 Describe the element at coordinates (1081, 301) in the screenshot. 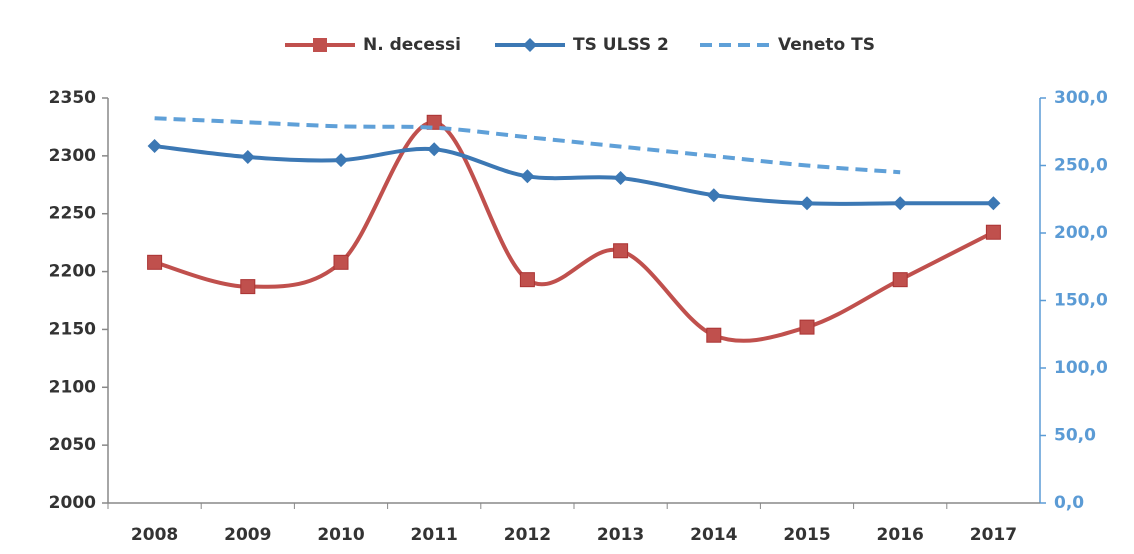

I see `y2-tick-label: 150,0` at that location.